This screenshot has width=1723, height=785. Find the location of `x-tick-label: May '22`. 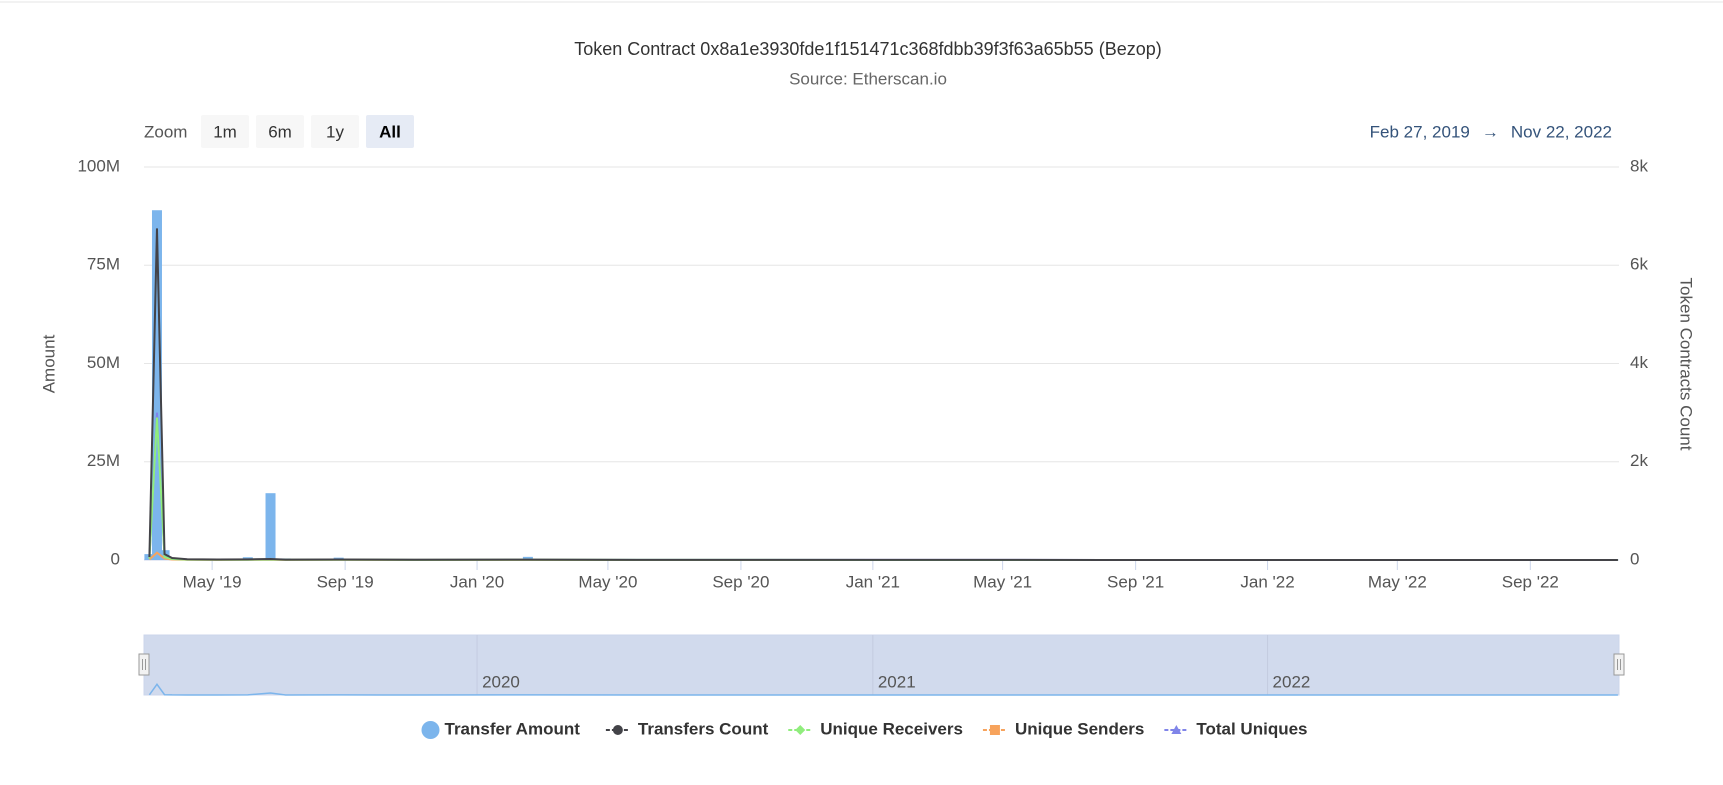

x-tick-label: May '22 is located at coordinates (1397, 581).